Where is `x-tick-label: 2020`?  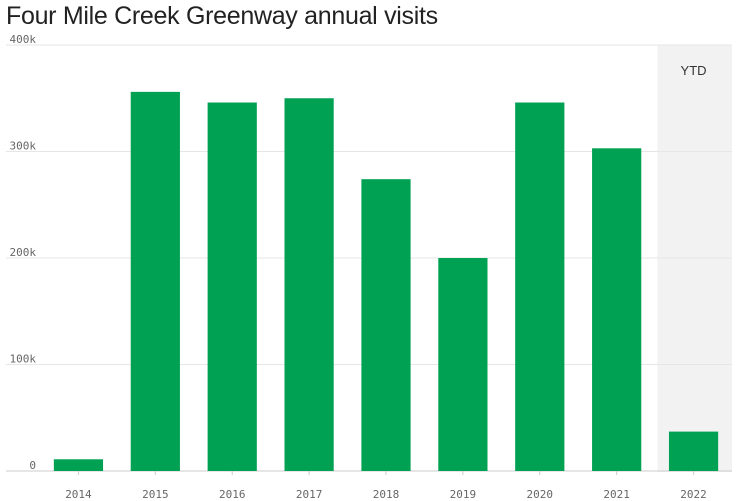
x-tick-label: 2020 is located at coordinates (540, 494).